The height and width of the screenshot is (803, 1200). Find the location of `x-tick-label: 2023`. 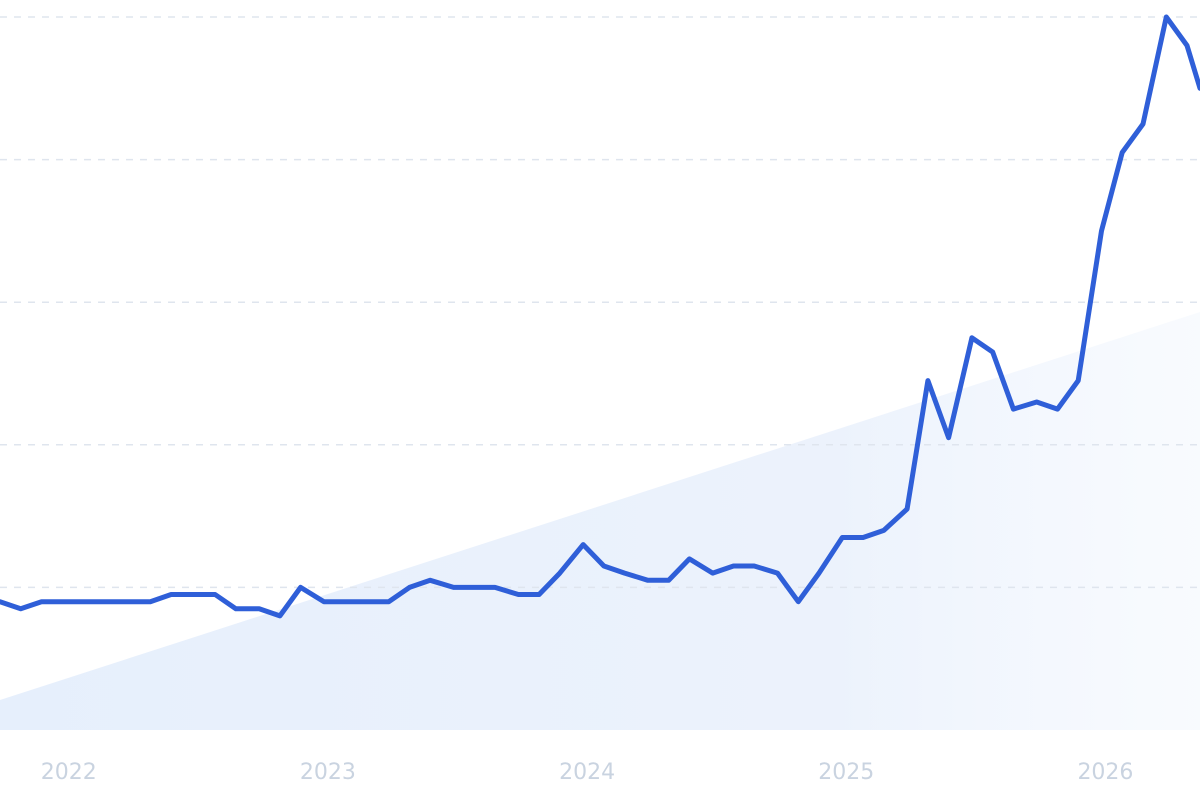

x-tick-label: 2023 is located at coordinates (328, 772).